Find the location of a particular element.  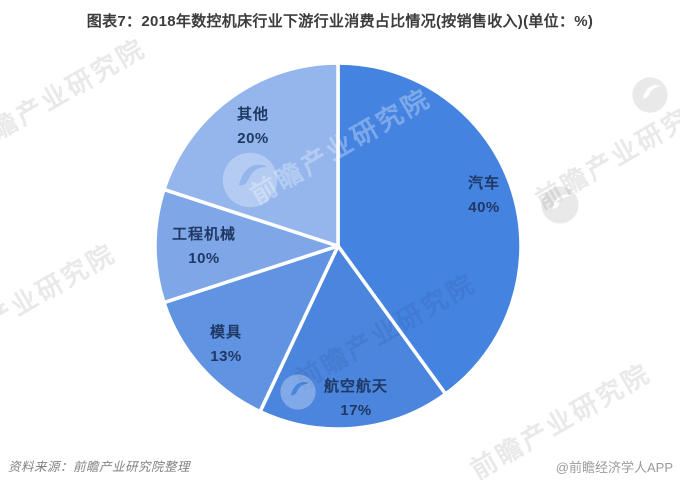

pie-label-name: 其他 is located at coordinates (253, 114).